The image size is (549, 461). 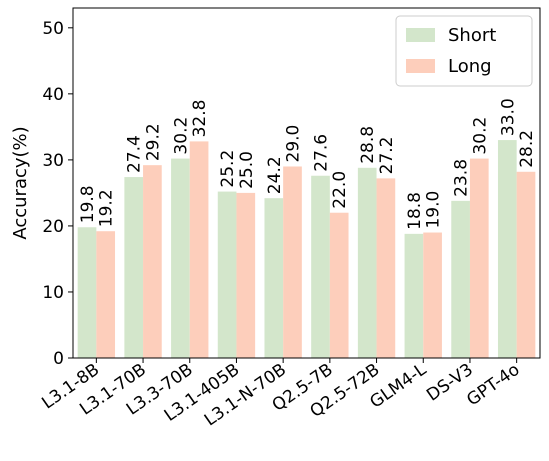 What do you see at coordinates (58, 359) in the screenshot?
I see `y-tick-label-0: 0` at bounding box center [58, 359].